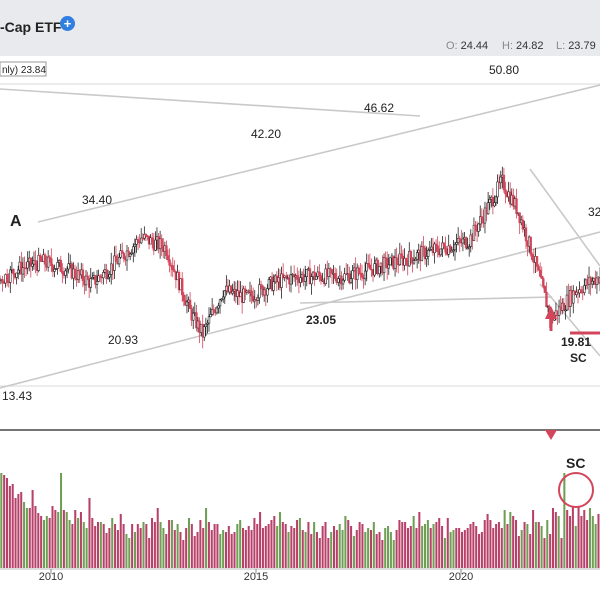 Image resolution: width=600 pixels, height=600 pixels. I want to click on x-tick-label: 2010, so click(51, 577).